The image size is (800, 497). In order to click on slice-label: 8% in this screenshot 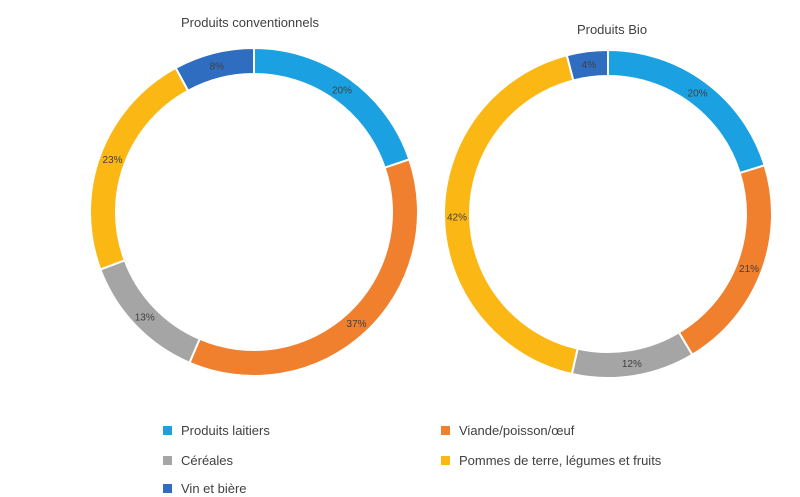, I will do `click(217, 67)`.